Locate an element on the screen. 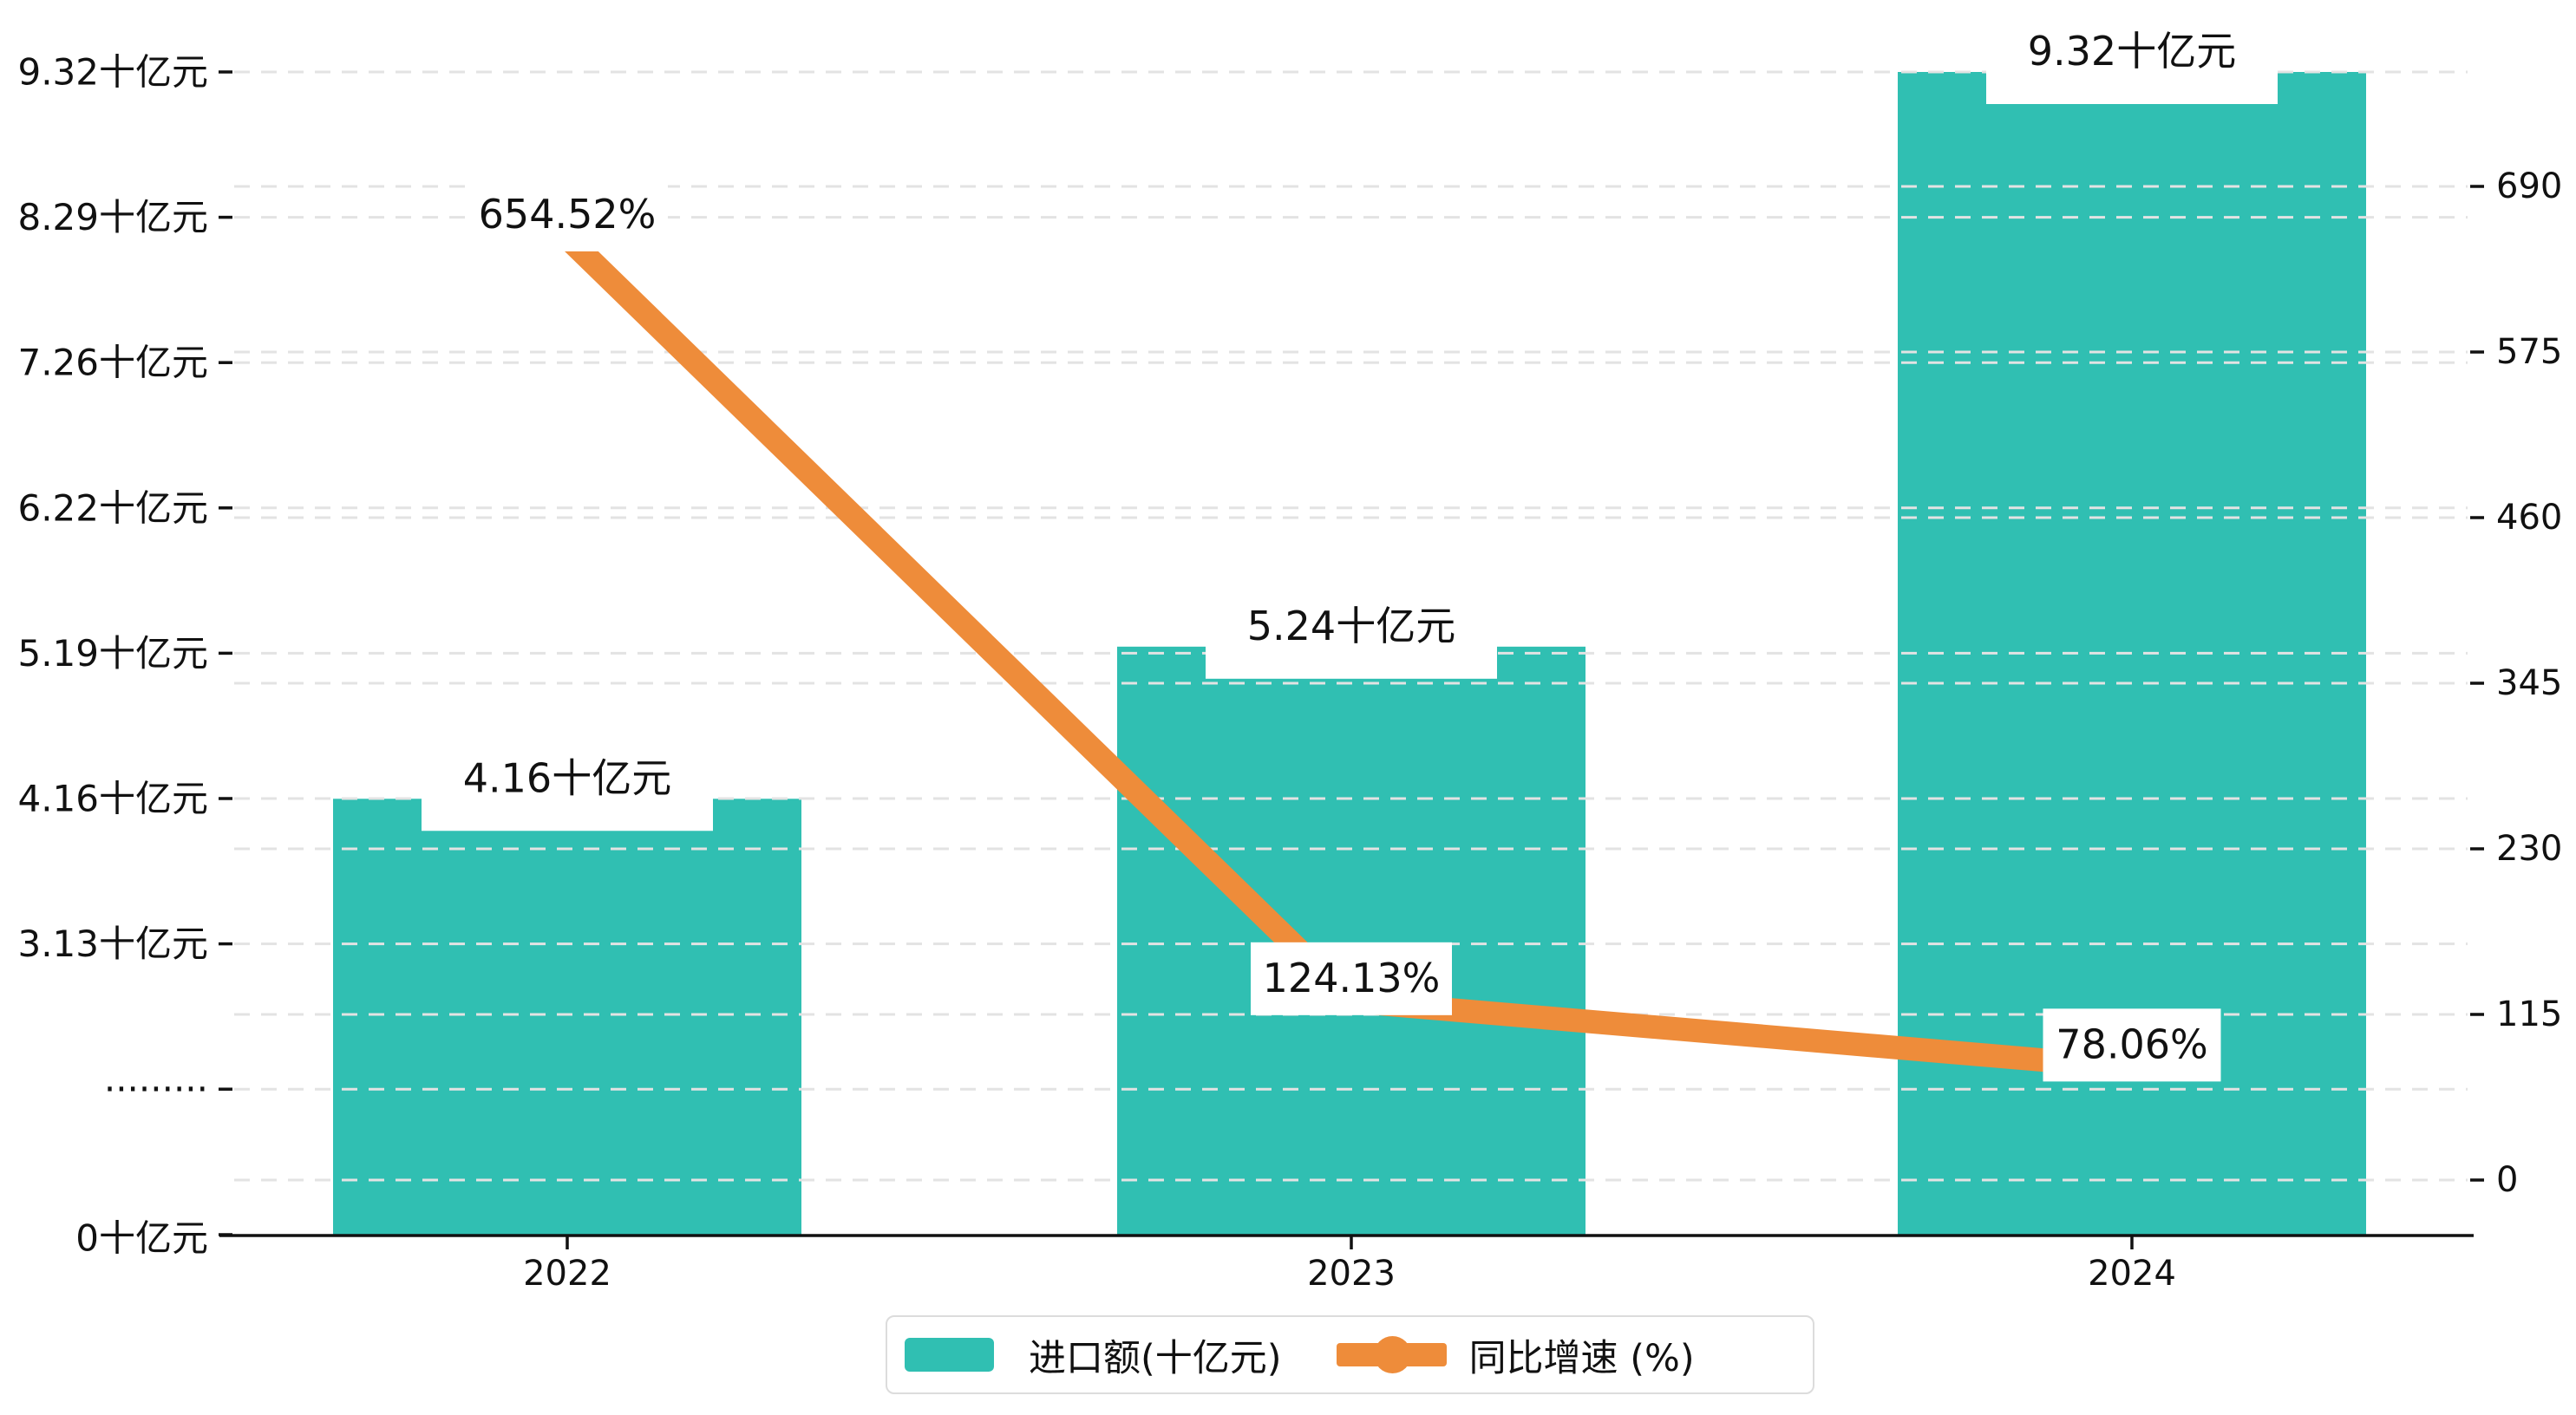 The width and height of the screenshot is (2576, 1415). right-axis-tick-label: 690 is located at coordinates (2529, 186).